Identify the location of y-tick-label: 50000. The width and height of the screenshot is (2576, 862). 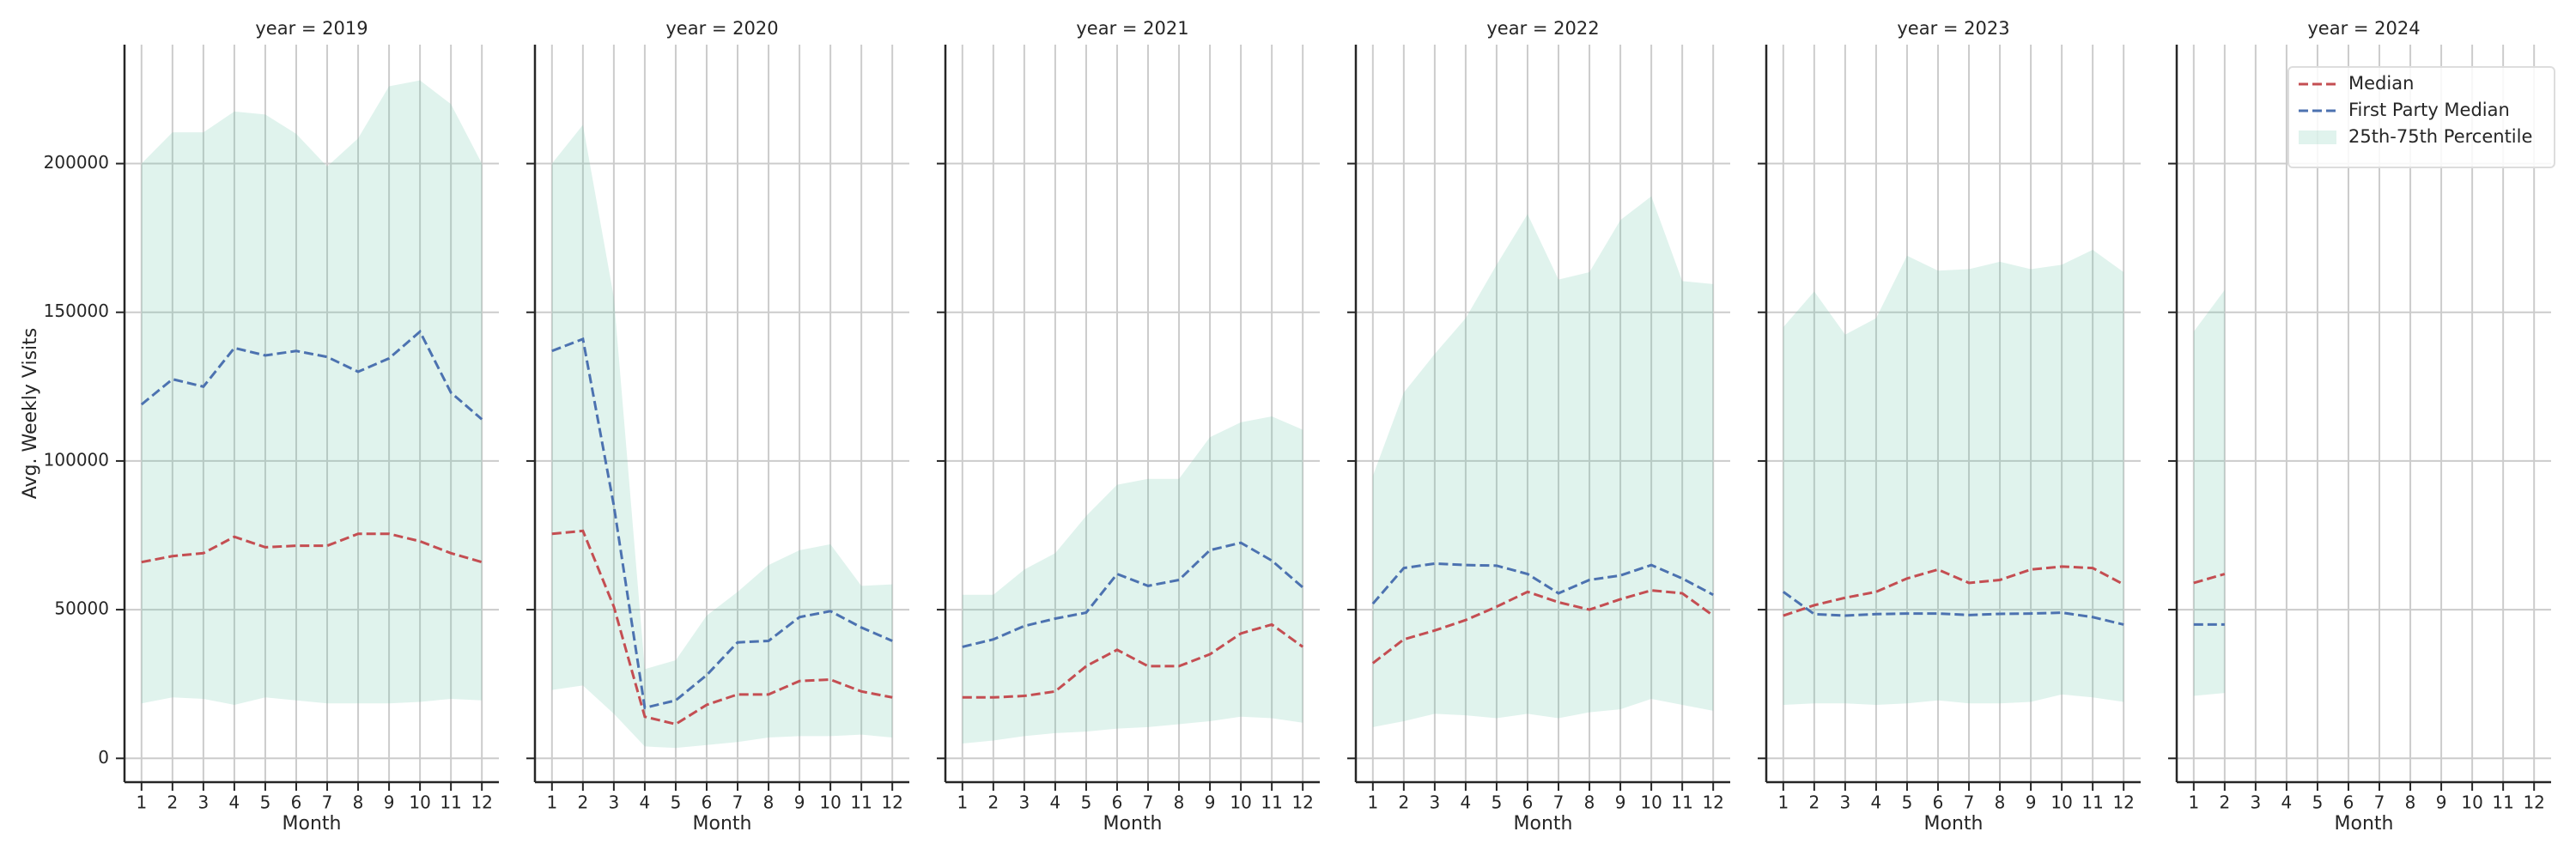
(82, 608).